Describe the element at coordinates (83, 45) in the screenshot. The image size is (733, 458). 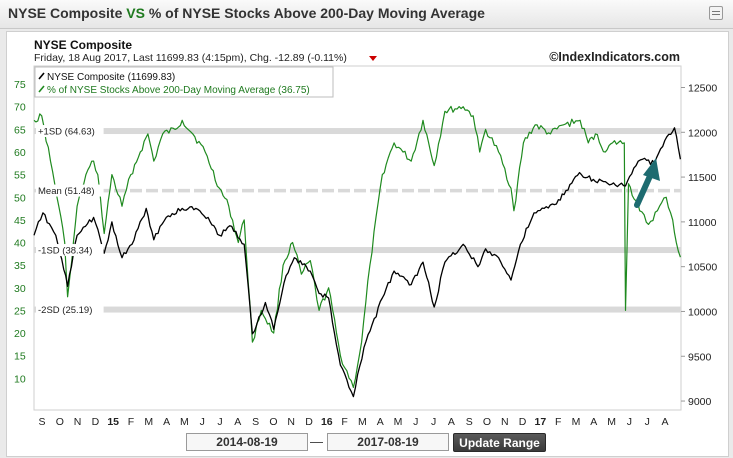
I see `chart-name: NYSE Composite` at that location.